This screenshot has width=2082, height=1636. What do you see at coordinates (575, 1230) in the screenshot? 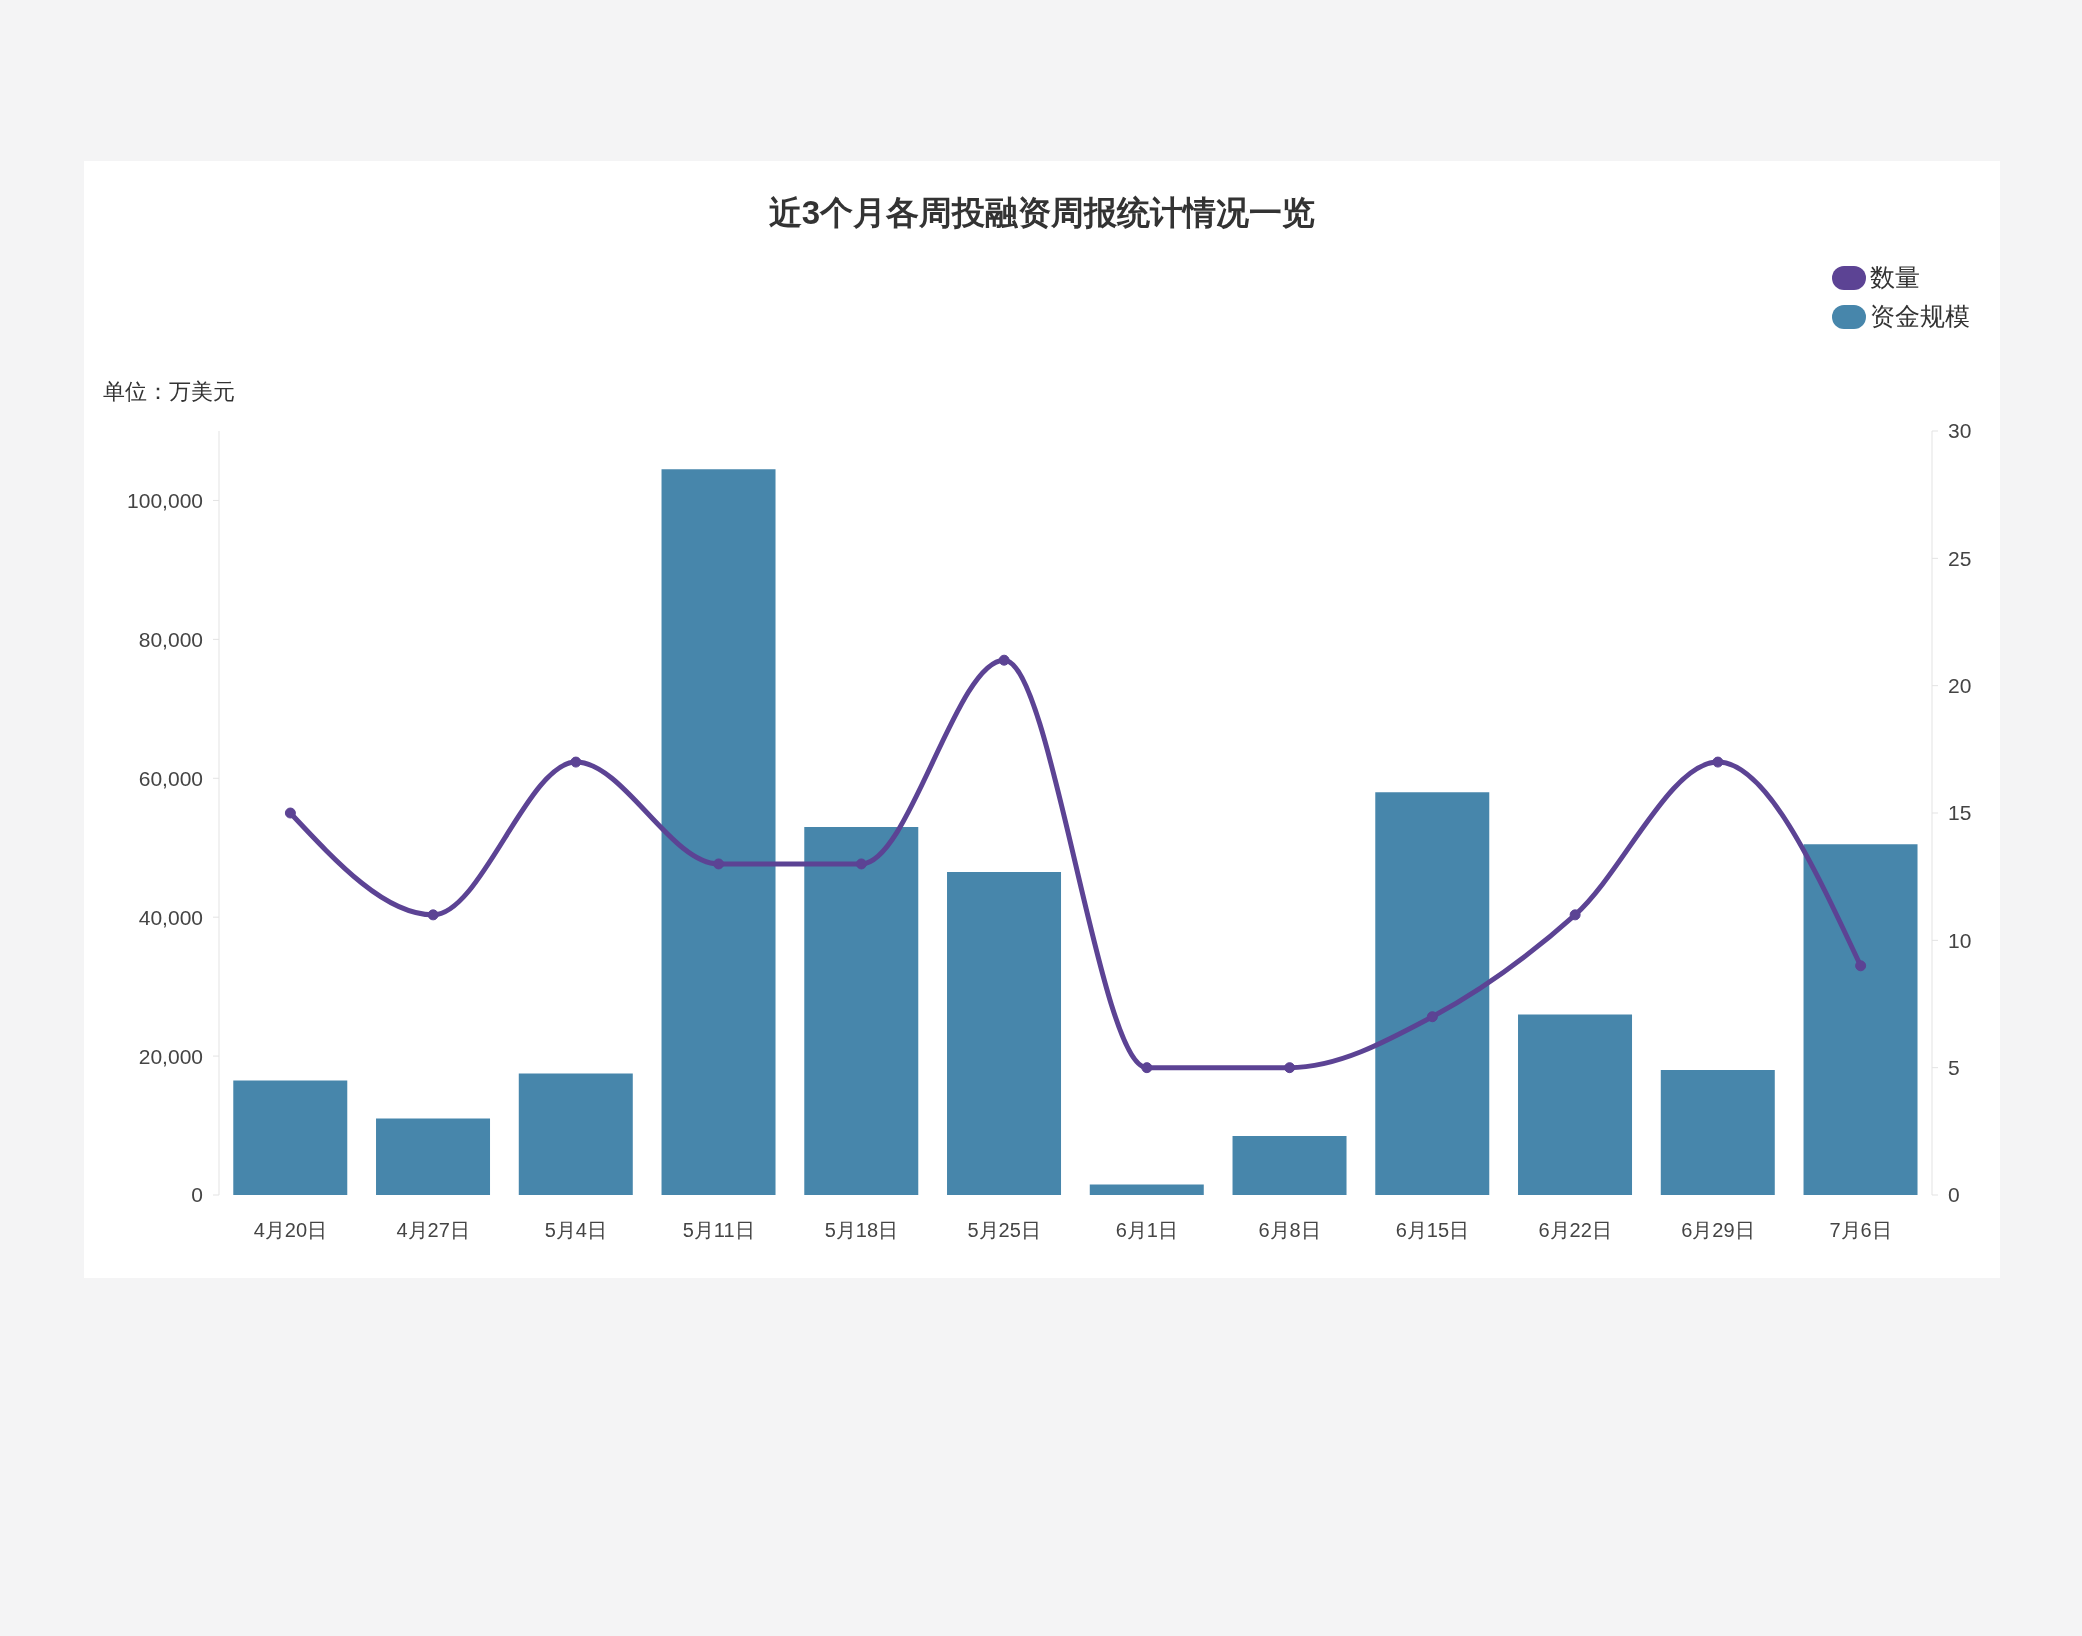
I see `x-tick-label: 5月4日` at bounding box center [575, 1230].